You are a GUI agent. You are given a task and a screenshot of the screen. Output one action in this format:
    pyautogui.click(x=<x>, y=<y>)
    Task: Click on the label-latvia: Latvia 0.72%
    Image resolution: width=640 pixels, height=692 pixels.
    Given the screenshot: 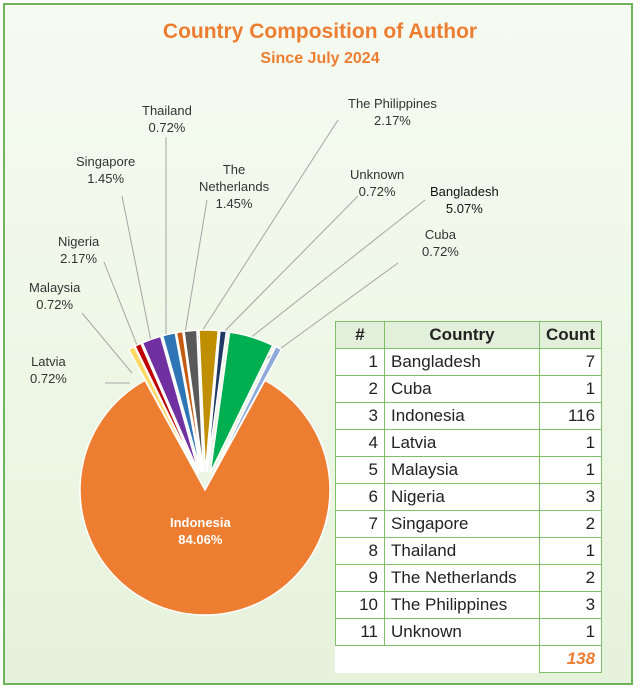 What is the action you would take?
    pyautogui.click(x=48, y=370)
    